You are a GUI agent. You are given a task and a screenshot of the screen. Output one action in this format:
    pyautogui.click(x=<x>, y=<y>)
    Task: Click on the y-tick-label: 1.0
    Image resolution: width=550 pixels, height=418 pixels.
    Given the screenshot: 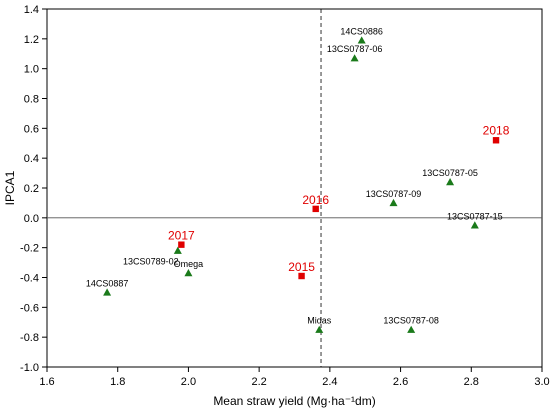 What is the action you would take?
    pyautogui.click(x=31, y=70)
    